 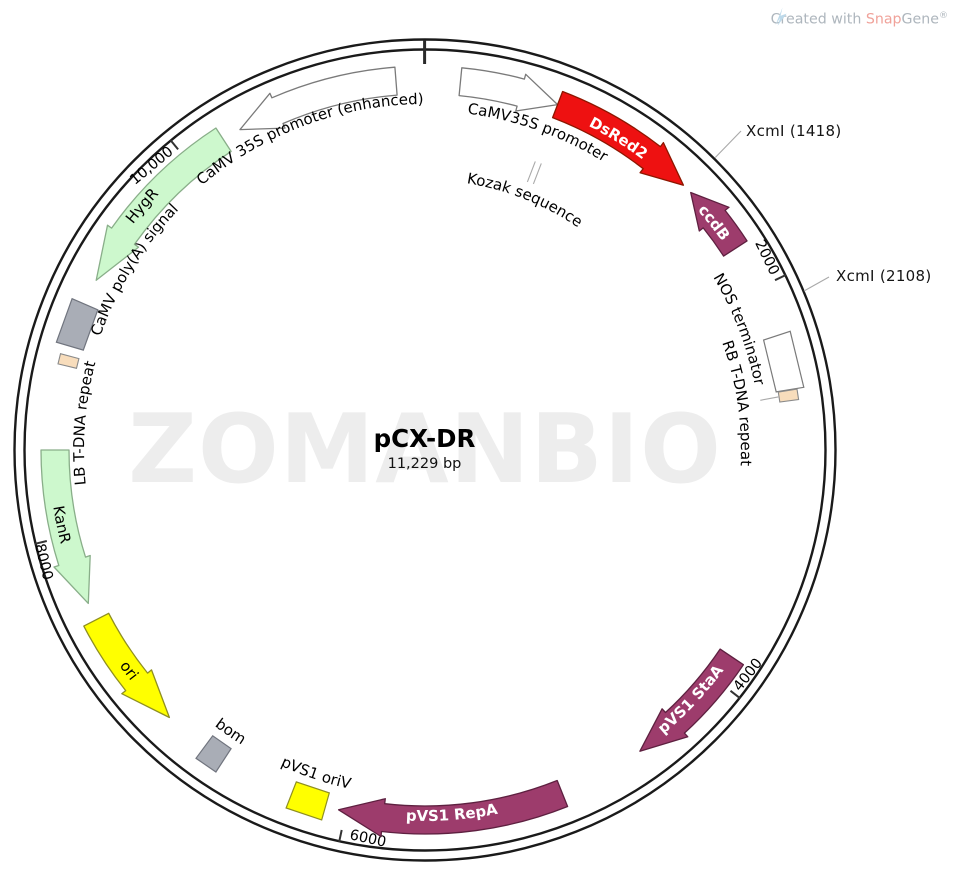 I want to click on rb-t-dna-leader-line, so click(x=769, y=398).